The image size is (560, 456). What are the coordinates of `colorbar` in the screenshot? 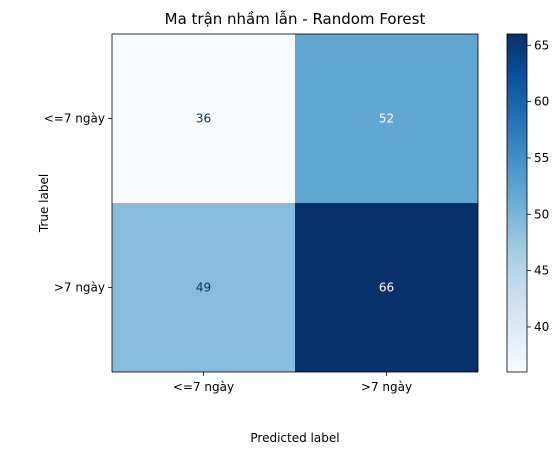 It's located at (517, 203).